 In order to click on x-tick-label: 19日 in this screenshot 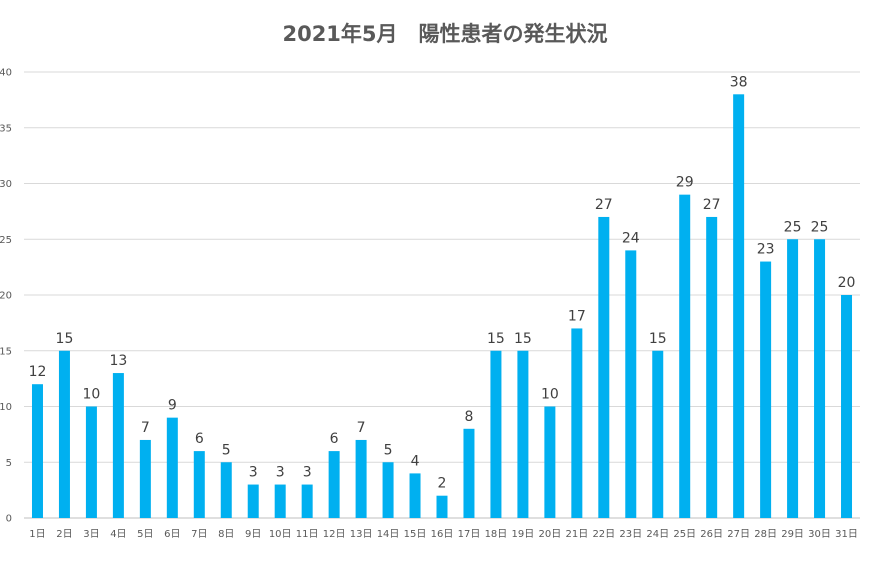, I will do `click(523, 534)`.